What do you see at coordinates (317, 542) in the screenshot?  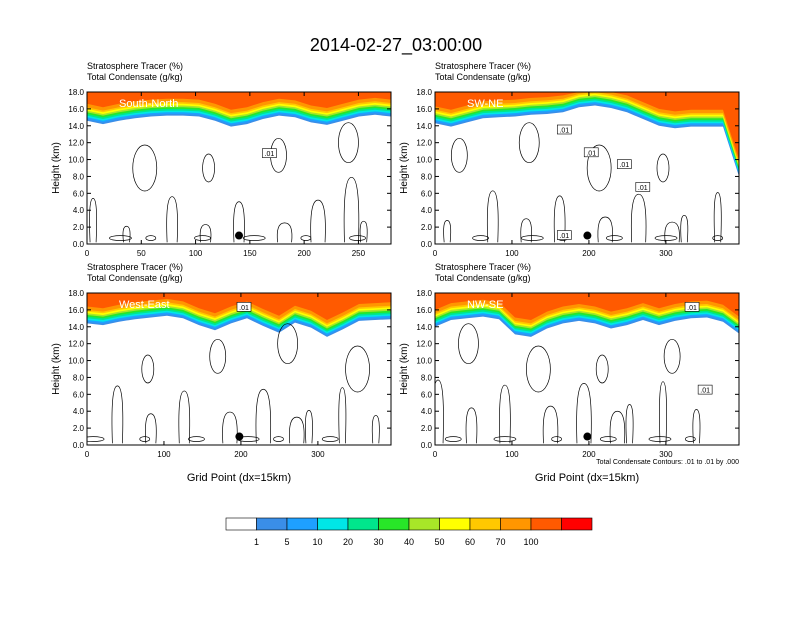 I see `colorbar-label: 10` at bounding box center [317, 542].